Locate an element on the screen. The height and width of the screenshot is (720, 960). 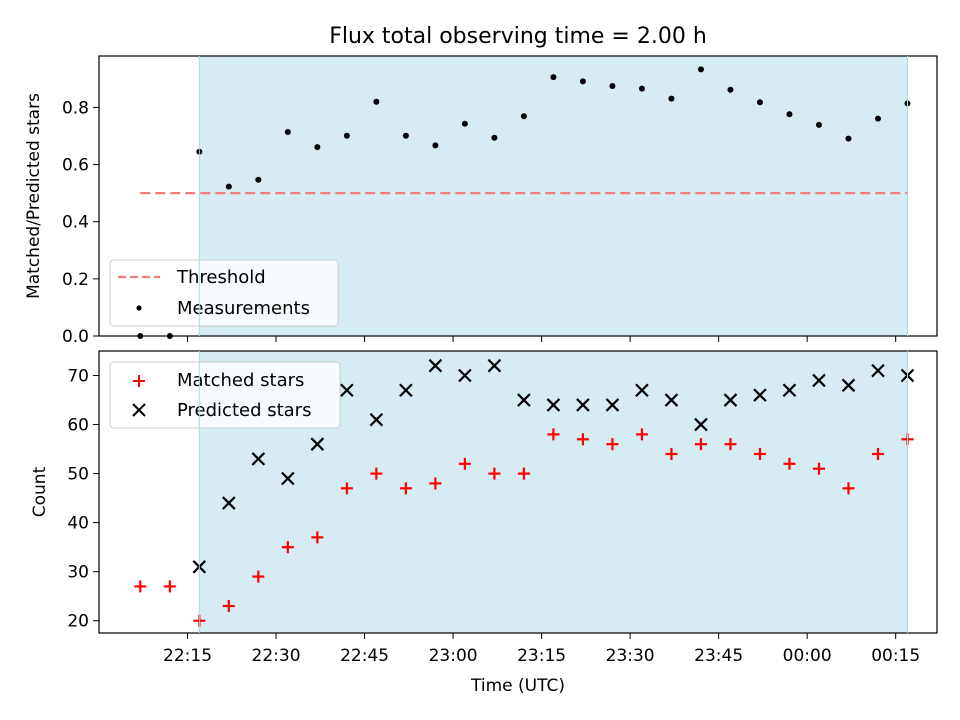
measurements-legend-swatch is located at coordinates (139, 308).